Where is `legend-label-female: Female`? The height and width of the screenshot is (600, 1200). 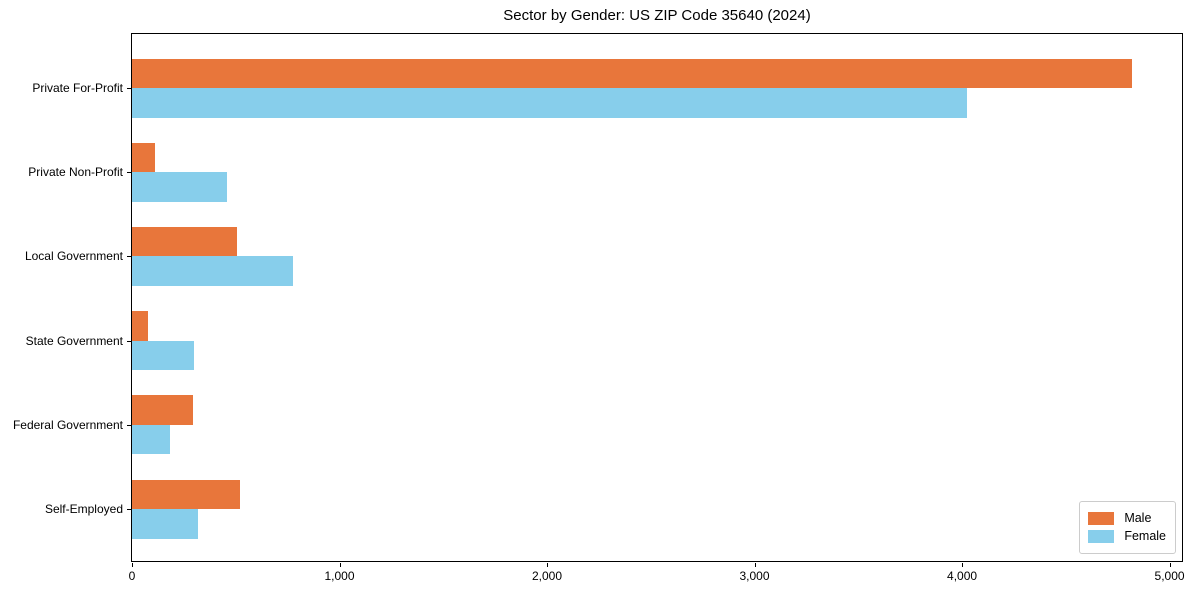 legend-label-female: Female is located at coordinates (1145, 536).